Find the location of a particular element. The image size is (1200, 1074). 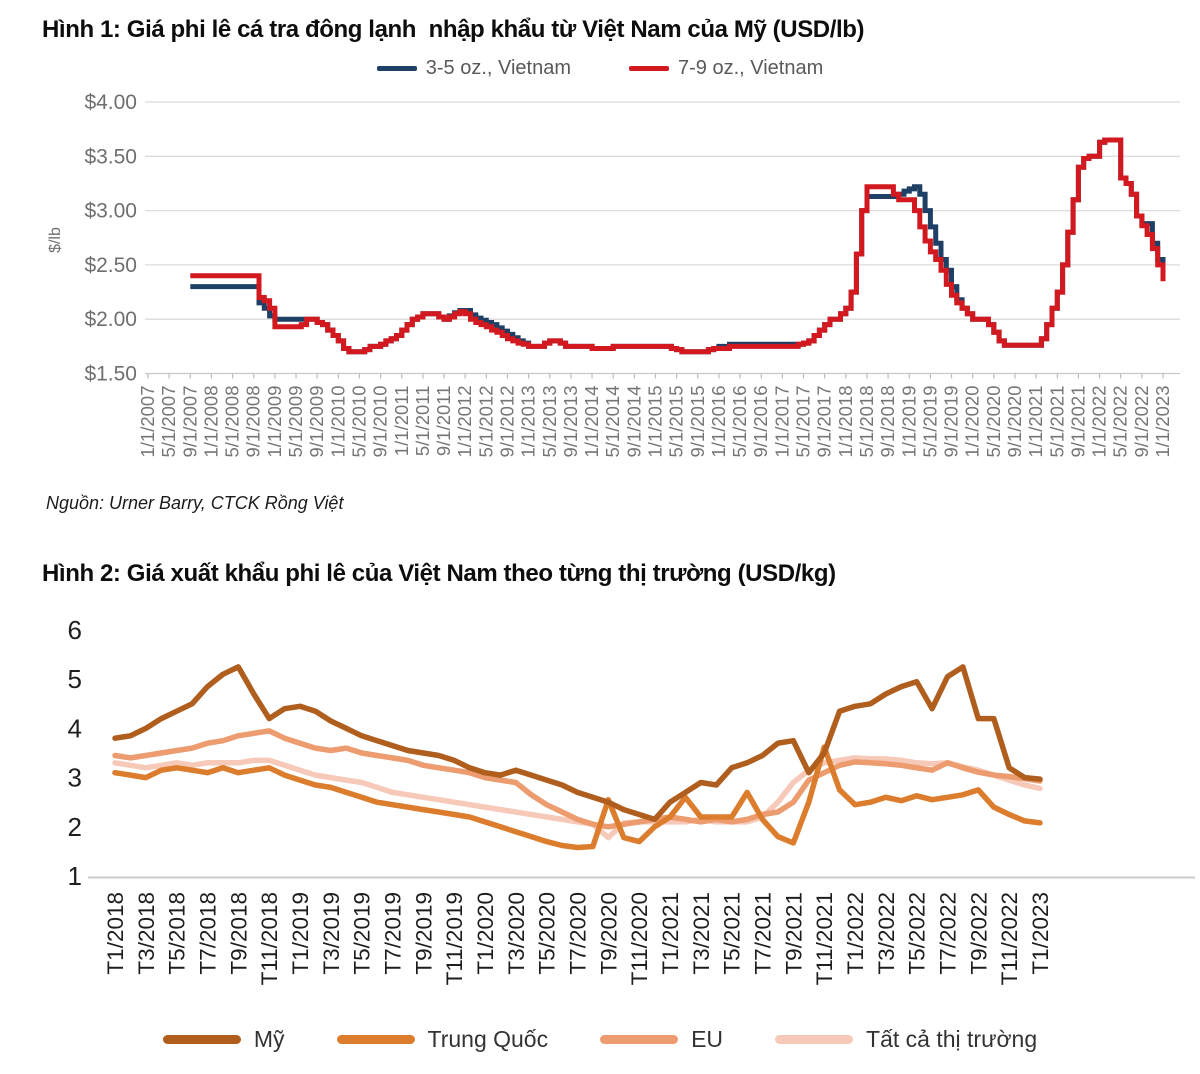

svg-text: 1/1/2013 is located at coordinates (528, 422).